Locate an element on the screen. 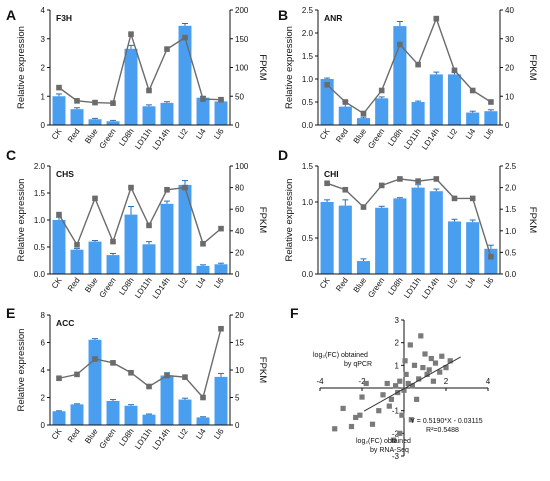 Image resolution: width=550 pixels, height=481 pixels. y2-tick-label: 0.0 is located at coordinates (511, 274).